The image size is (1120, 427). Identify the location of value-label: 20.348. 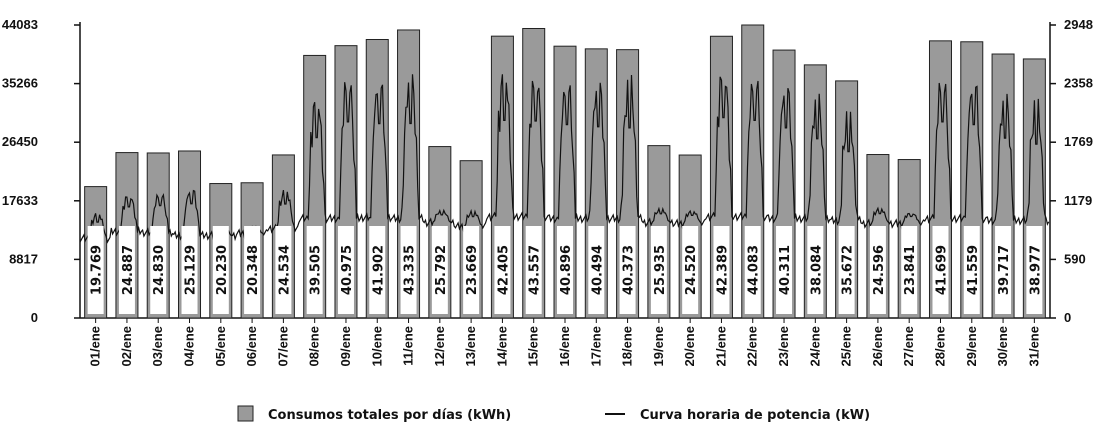
(253, 270).